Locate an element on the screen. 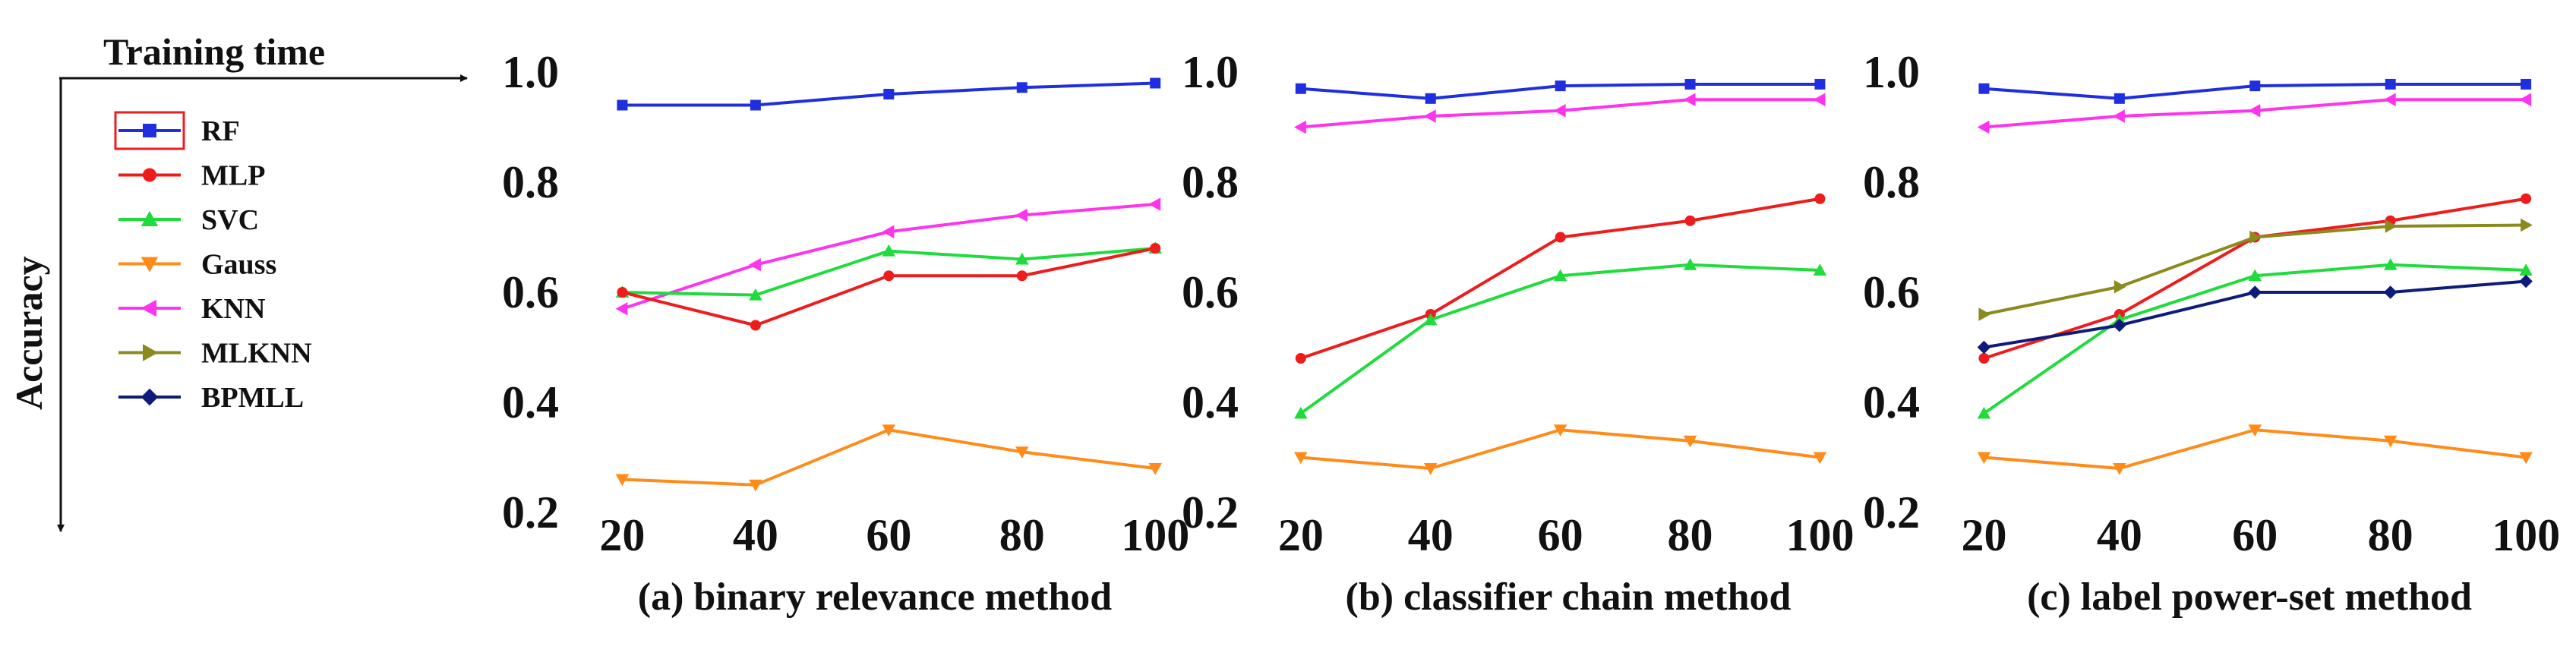 The height and width of the screenshot is (662, 2576). legend-item-rf: RF is located at coordinates (179, 131).